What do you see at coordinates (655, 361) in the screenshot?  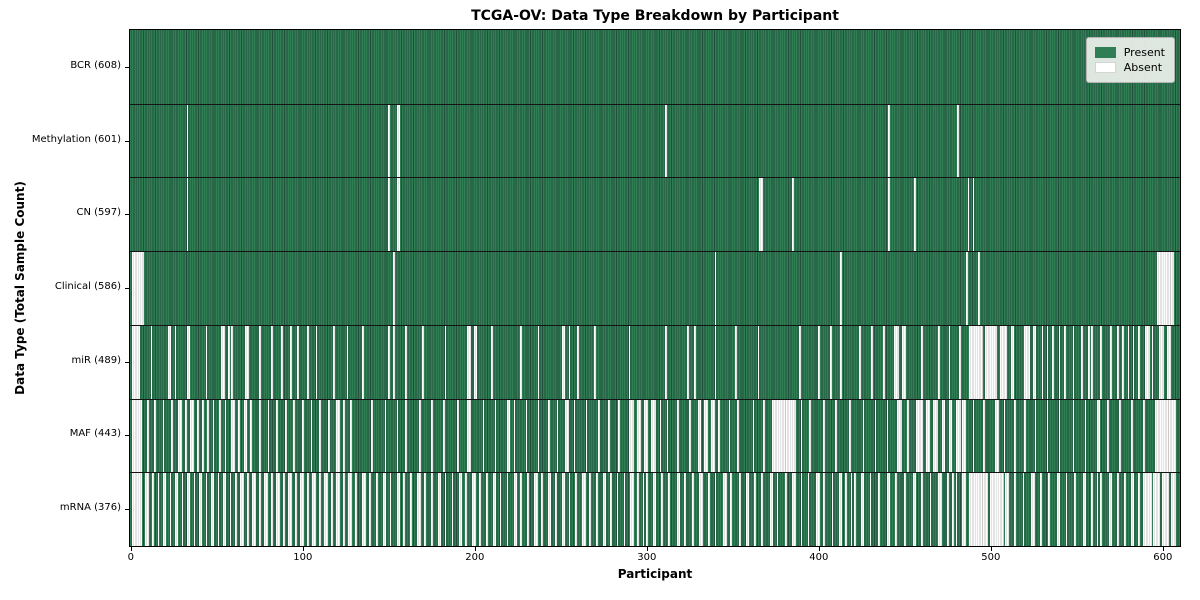 I see `heatmap-row-miR` at bounding box center [655, 361].